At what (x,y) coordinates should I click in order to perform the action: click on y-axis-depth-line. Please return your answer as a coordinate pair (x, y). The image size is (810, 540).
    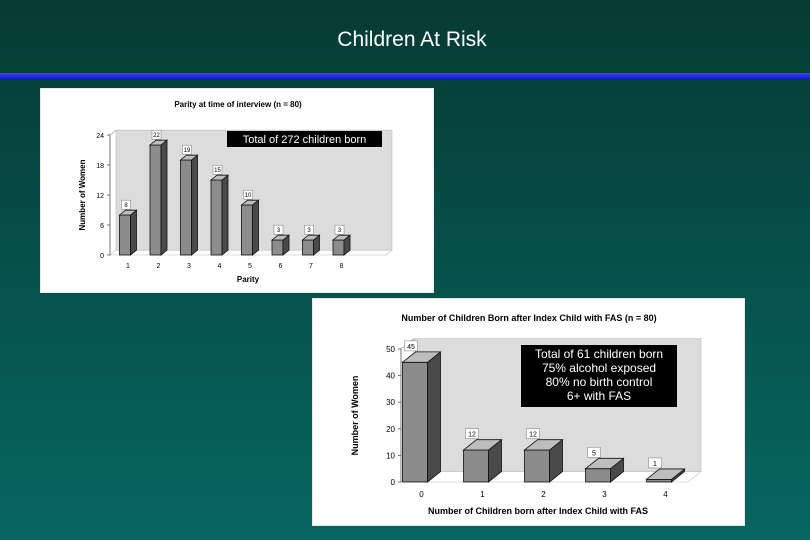
    Looking at the image, I should click on (113, 132).